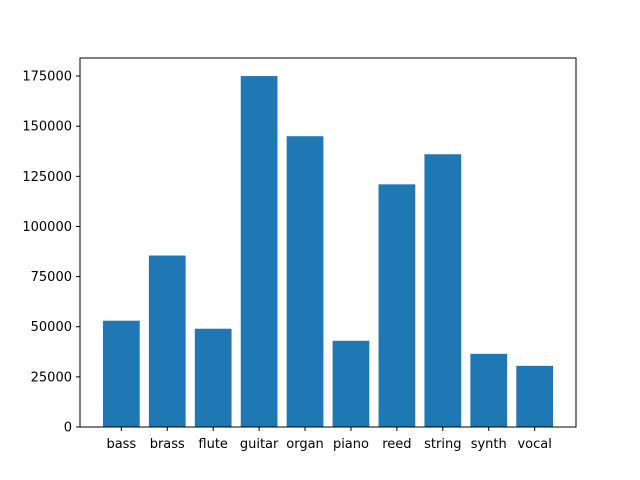 The width and height of the screenshot is (640, 480). Describe the element at coordinates (51, 327) in the screenshot. I see `y-tick-label: 50000` at that location.